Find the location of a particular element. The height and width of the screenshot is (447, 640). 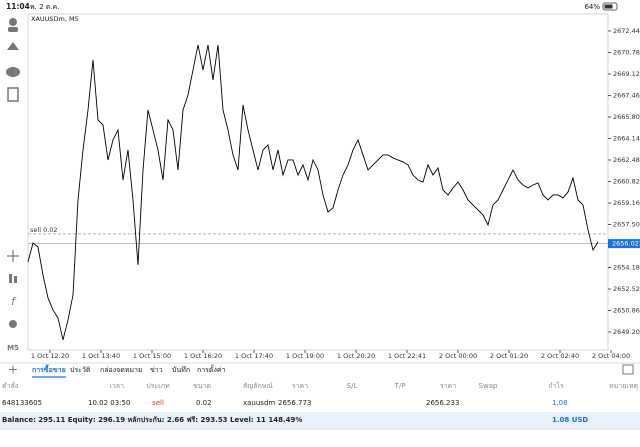

x-tick-label: 2 Oct 01:20 is located at coordinates (509, 356).